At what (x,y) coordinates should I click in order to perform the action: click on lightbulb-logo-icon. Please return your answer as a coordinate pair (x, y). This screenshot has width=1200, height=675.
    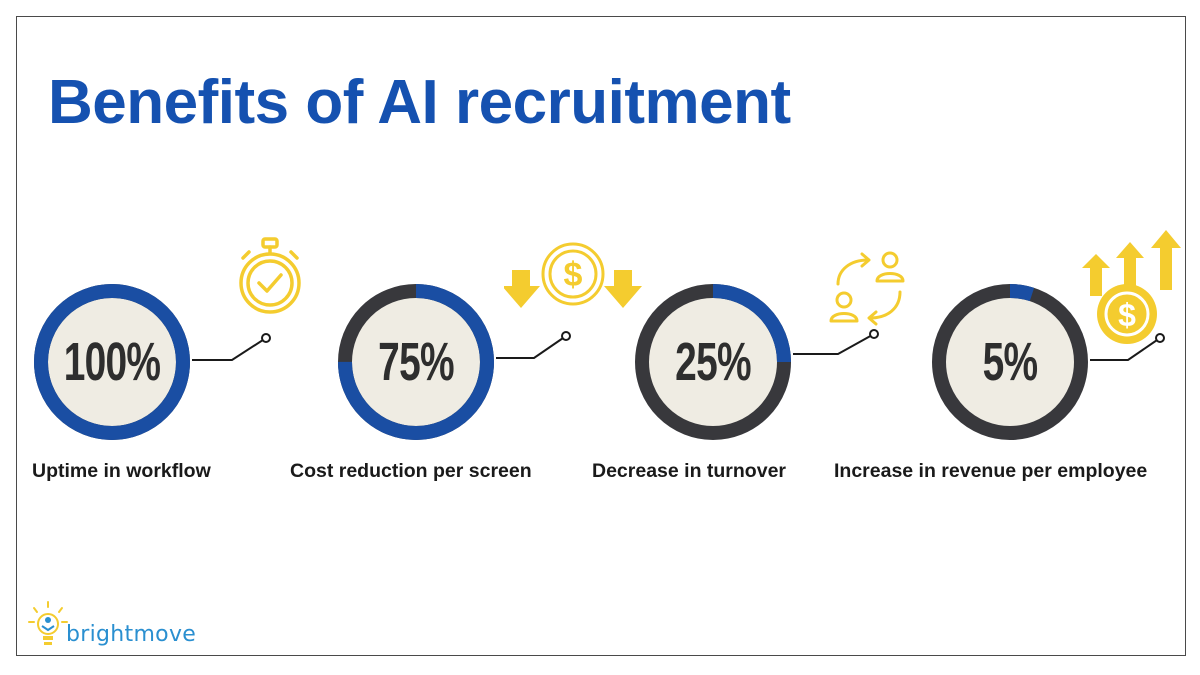
    Looking at the image, I should click on (48, 623).